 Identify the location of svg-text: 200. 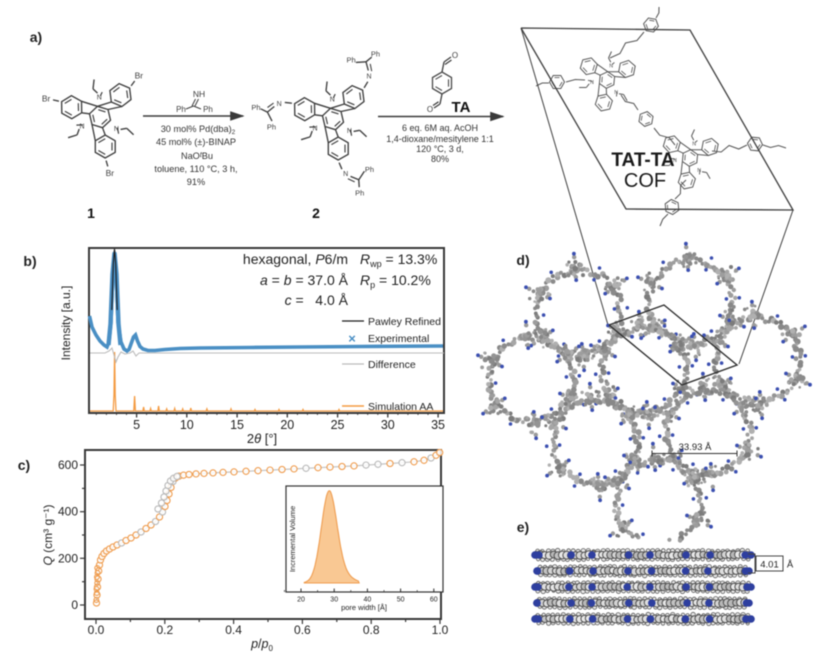
(68, 558).